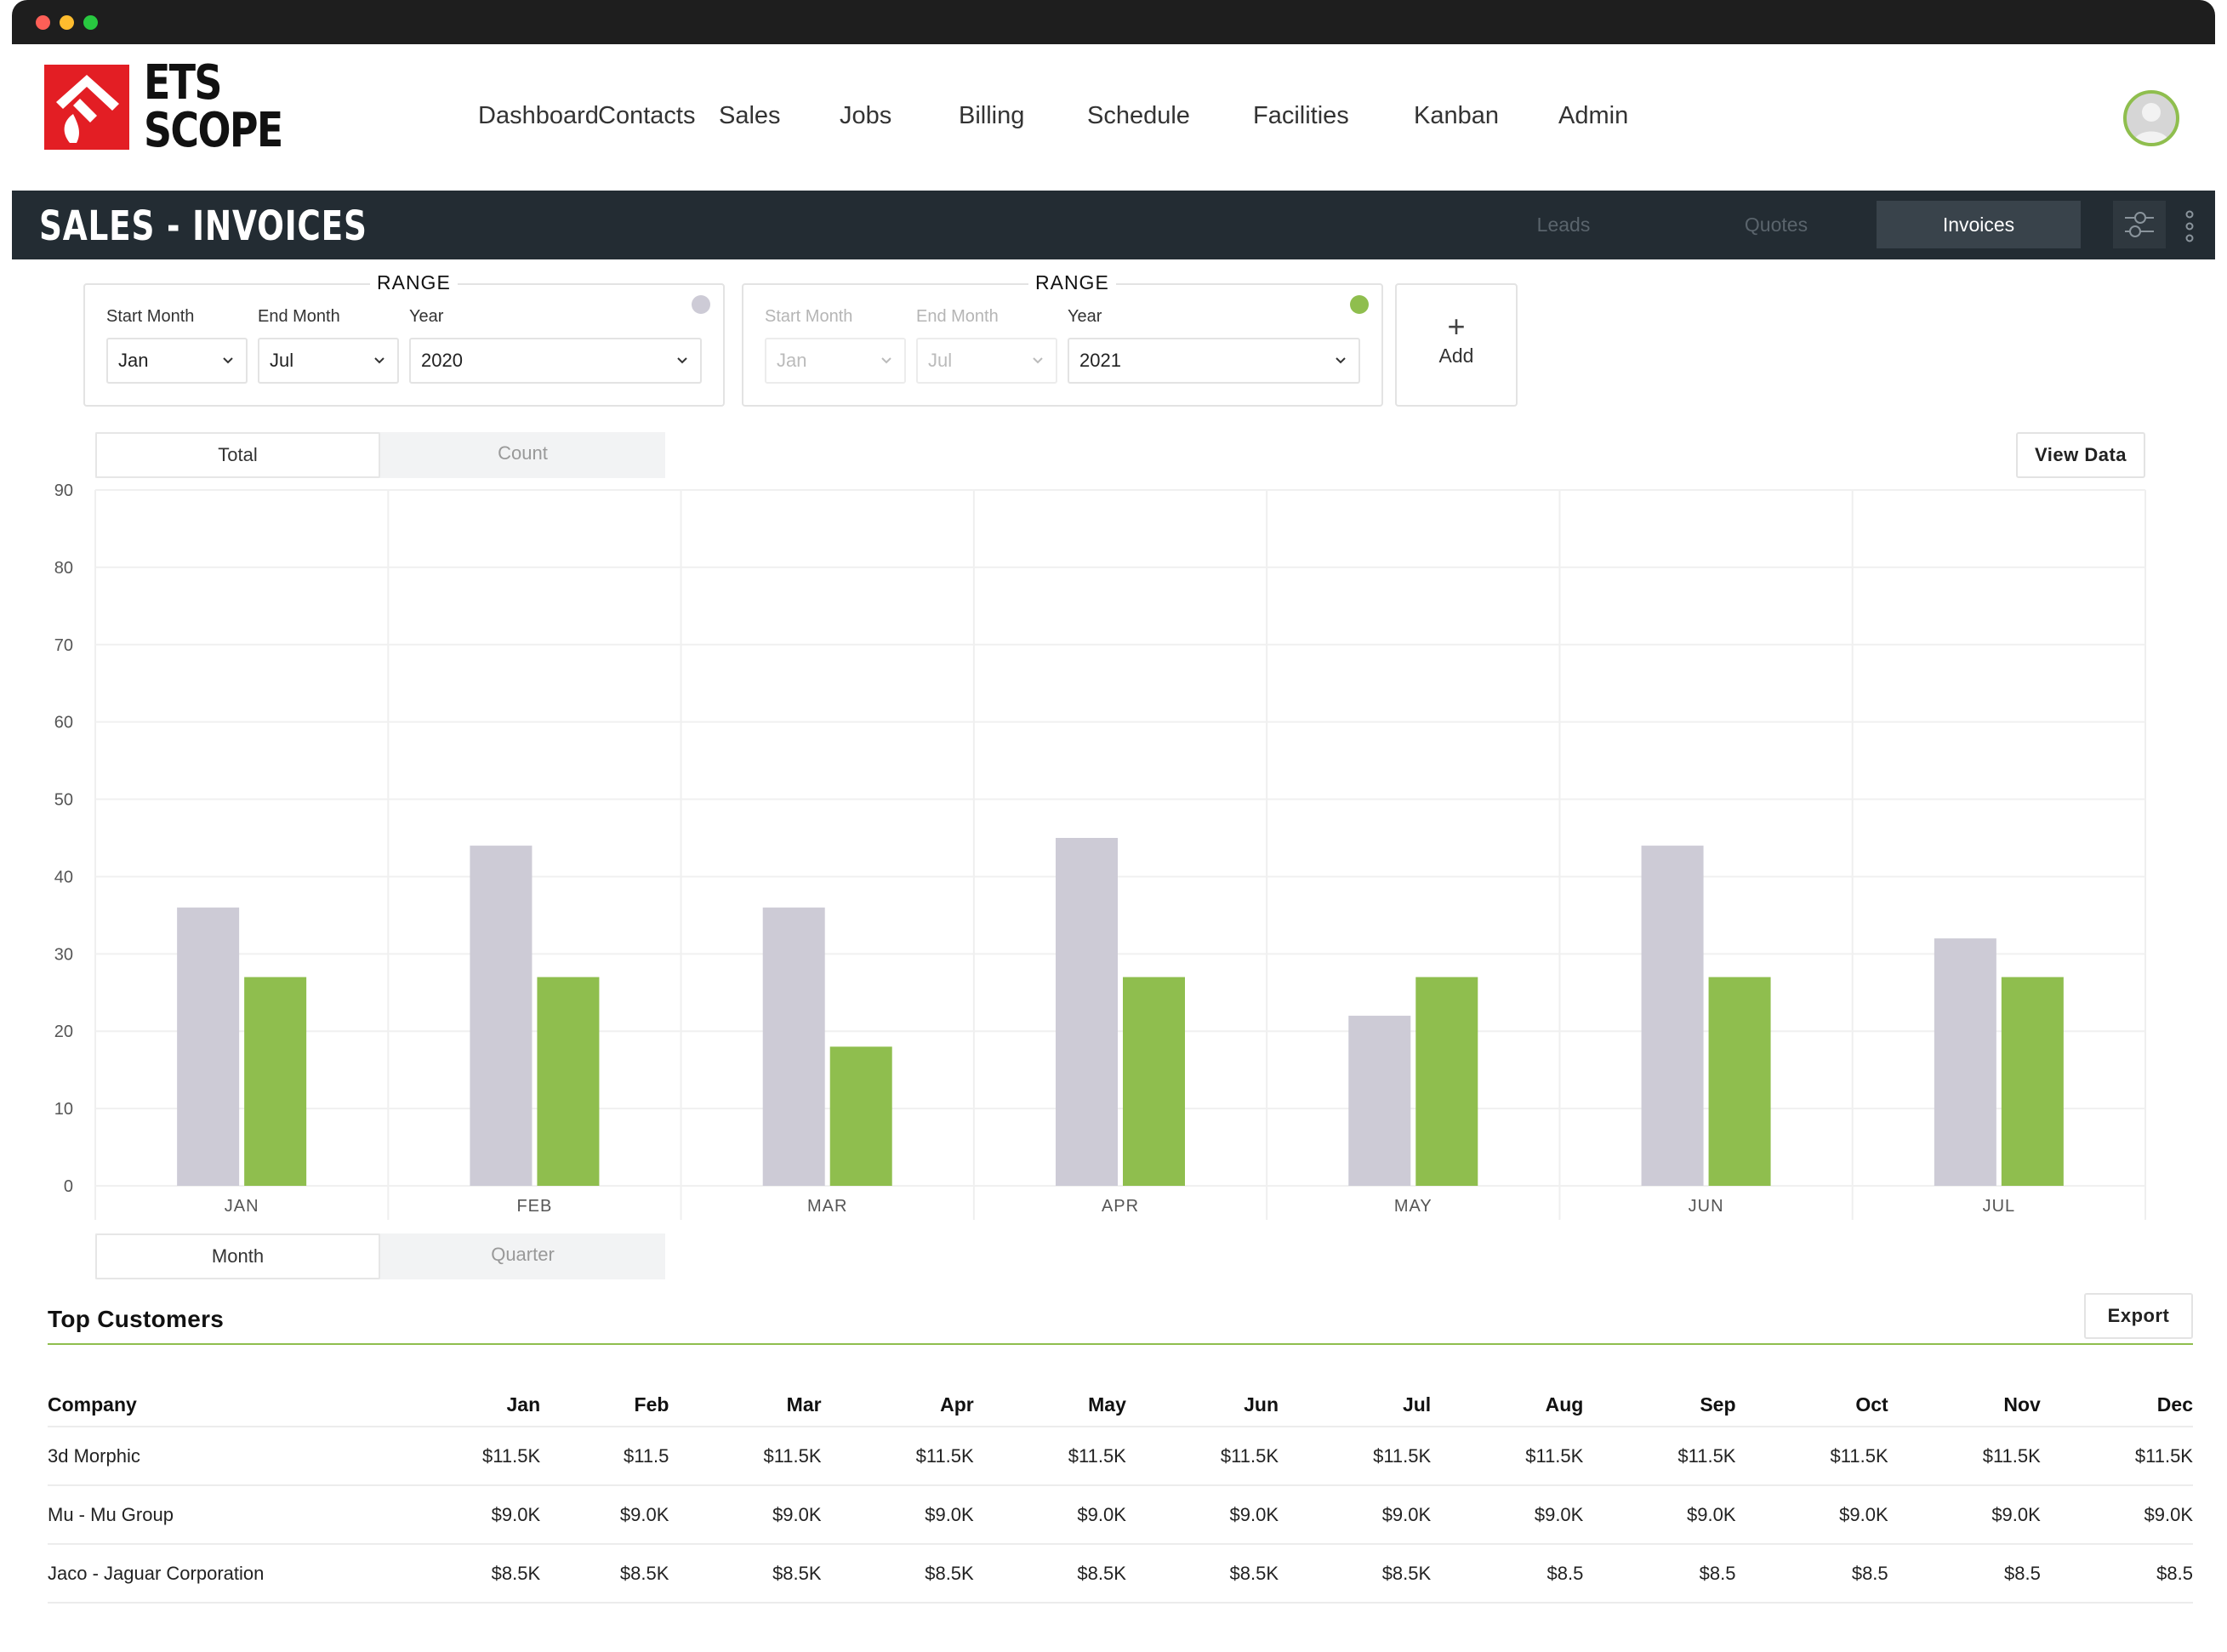  I want to click on nav-item-facilities: Facilities, so click(1301, 115).